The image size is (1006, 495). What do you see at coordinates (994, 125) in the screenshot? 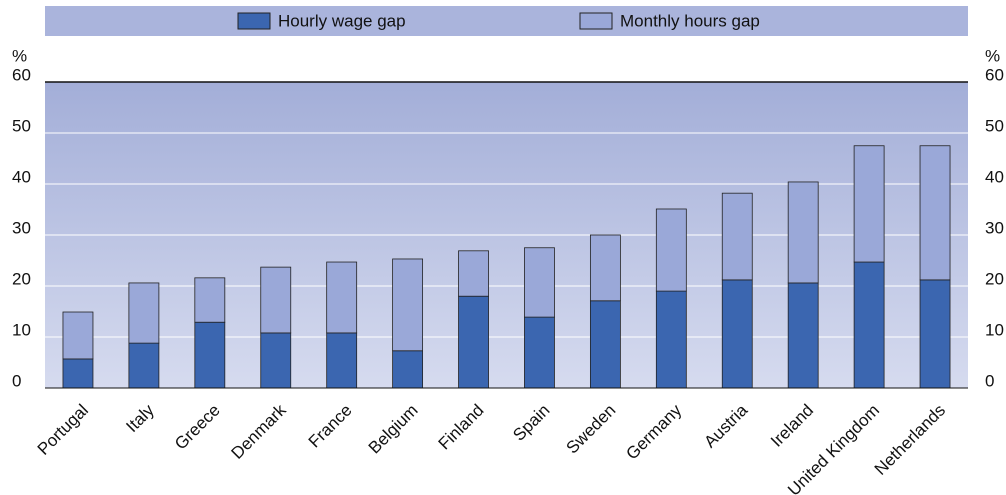
I see `y-tick-label-right: 50` at bounding box center [994, 125].